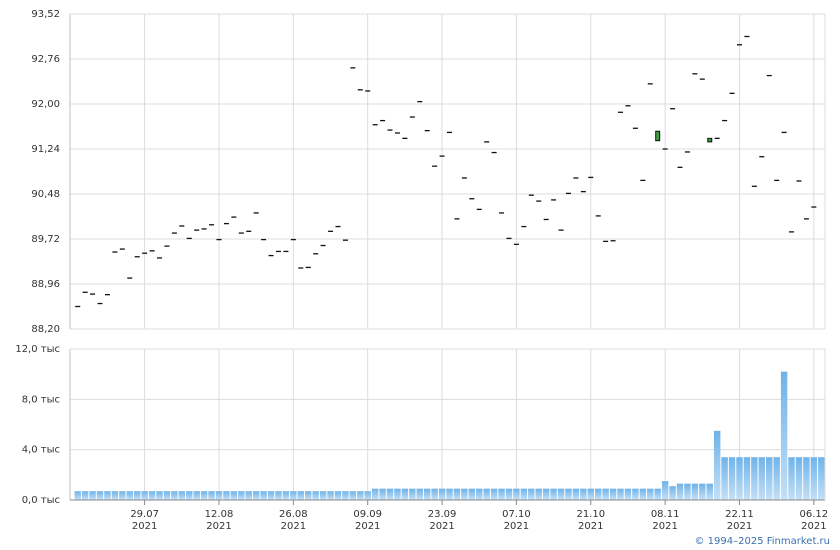  I want to click on x-tick-label-date: 22.11, so click(739, 514).